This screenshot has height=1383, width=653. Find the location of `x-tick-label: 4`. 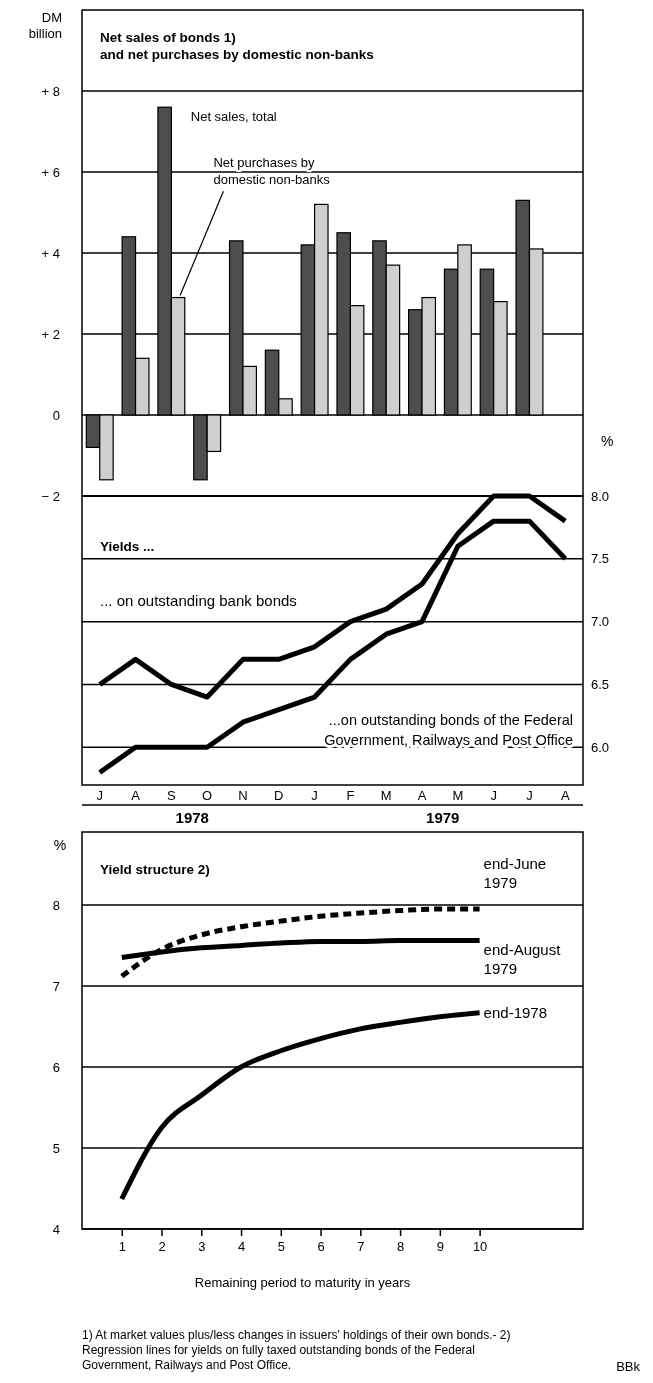

x-tick-label: 4 is located at coordinates (241, 1247).